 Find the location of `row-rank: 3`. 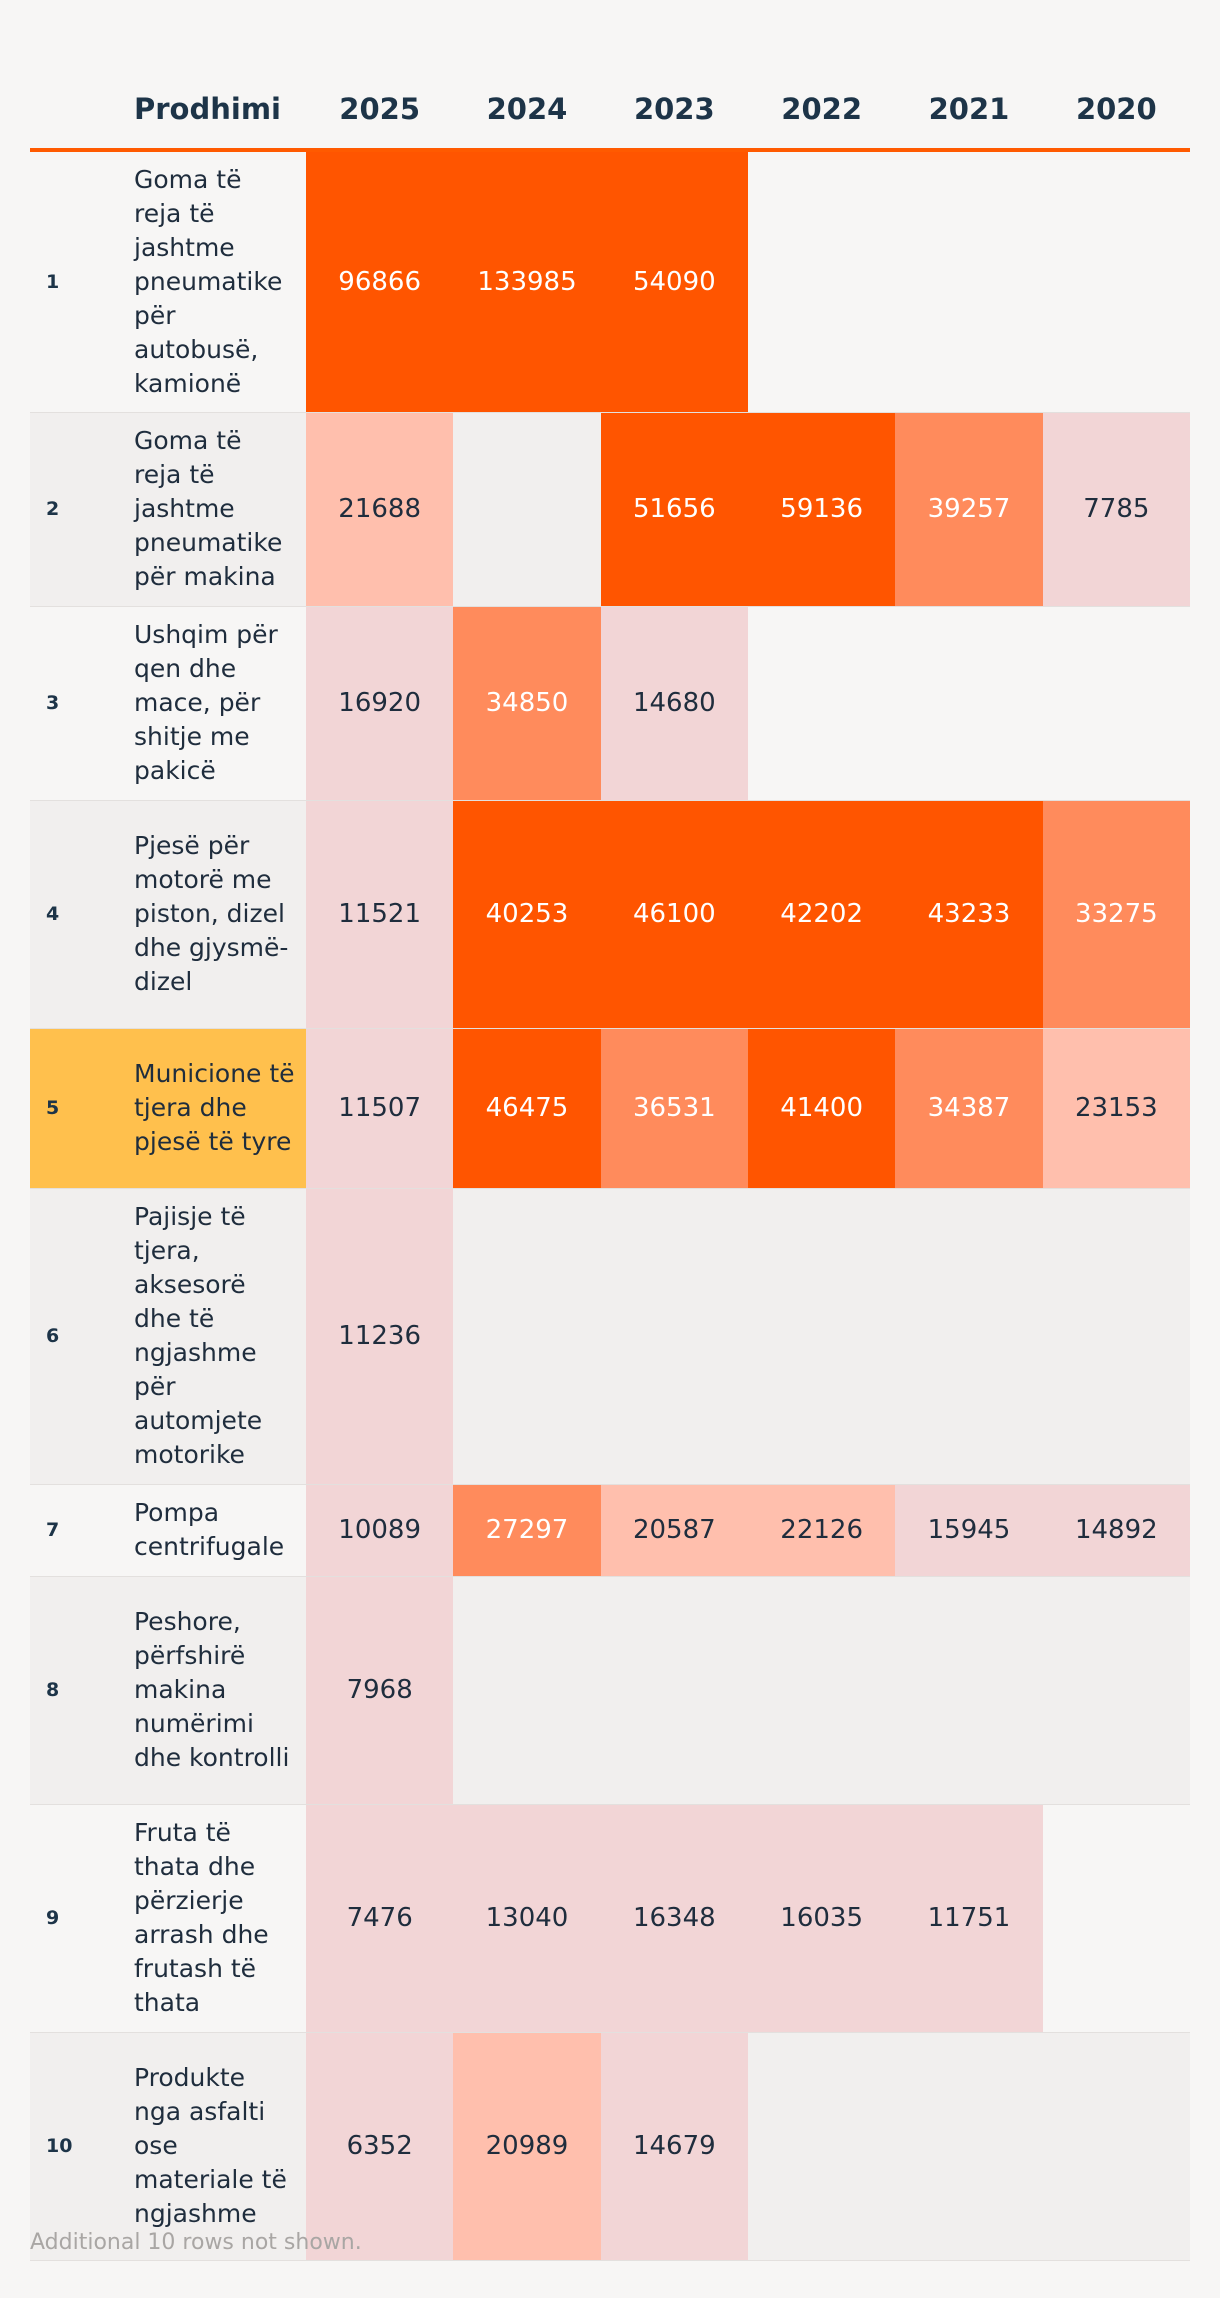

row-rank: 3 is located at coordinates (82, 703).